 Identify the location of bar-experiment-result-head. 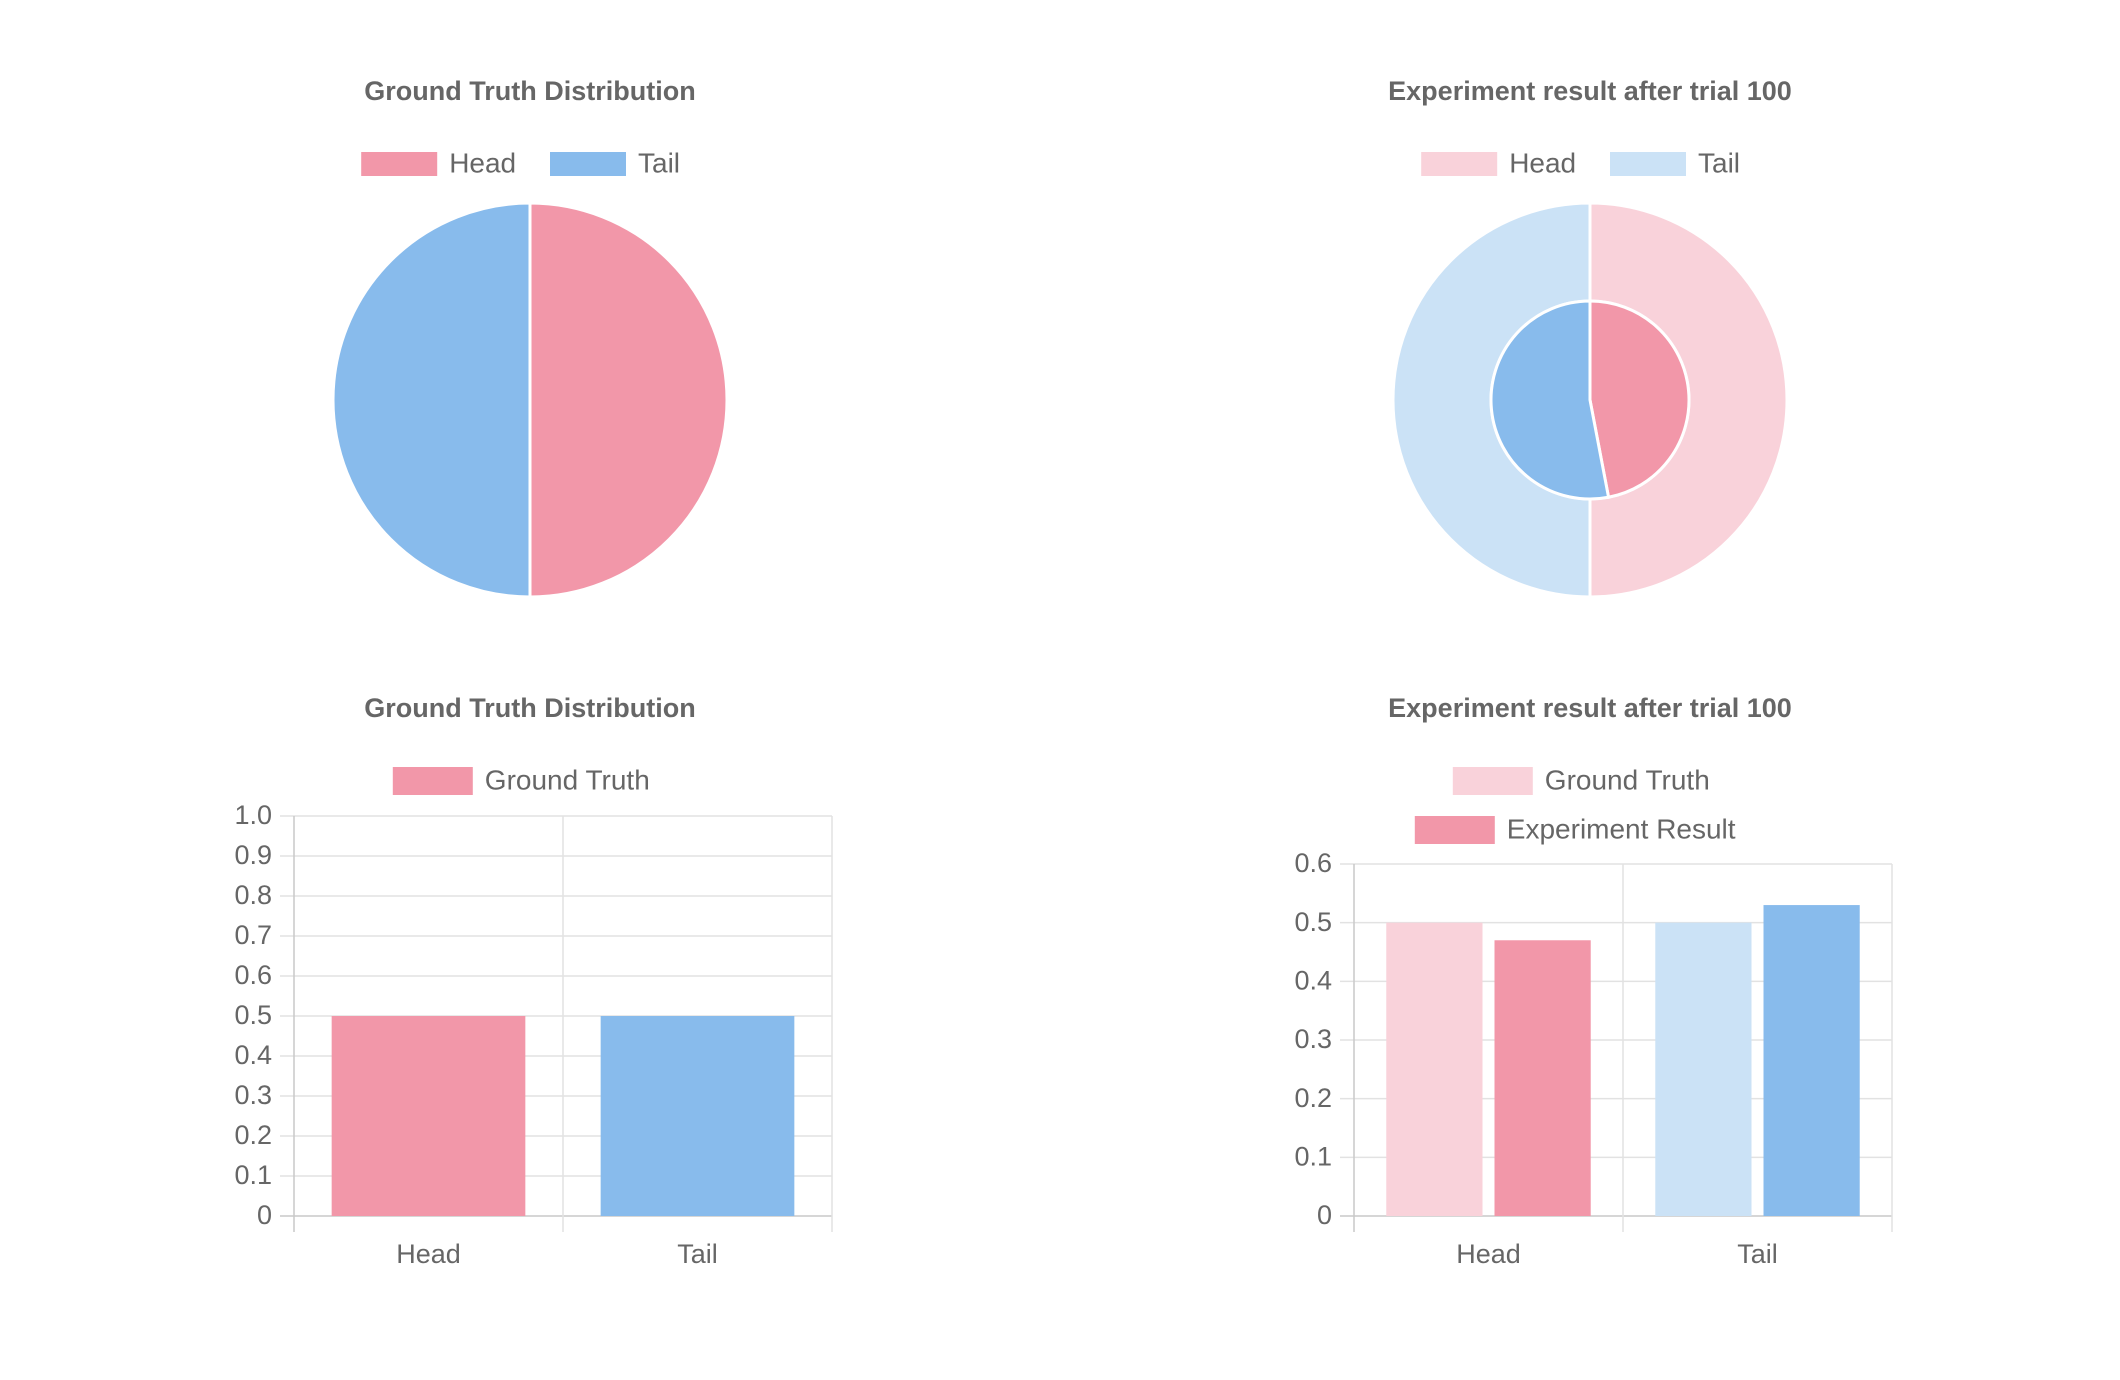
(1542, 1078).